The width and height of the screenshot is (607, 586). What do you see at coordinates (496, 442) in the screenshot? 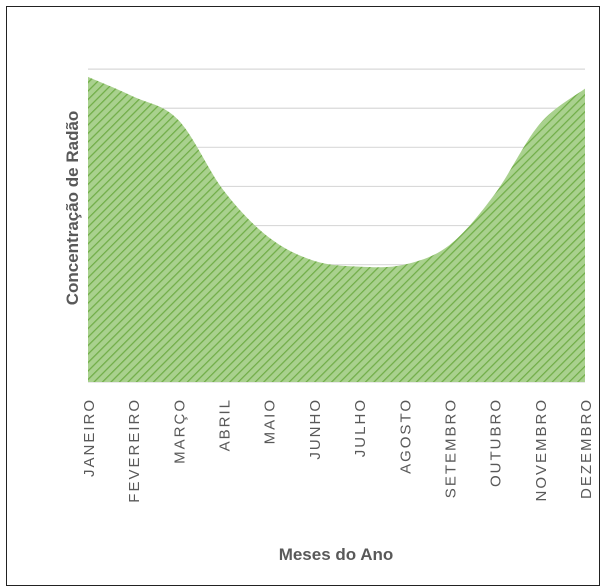
I see `x-tick-label: OUTUBRO` at bounding box center [496, 442].